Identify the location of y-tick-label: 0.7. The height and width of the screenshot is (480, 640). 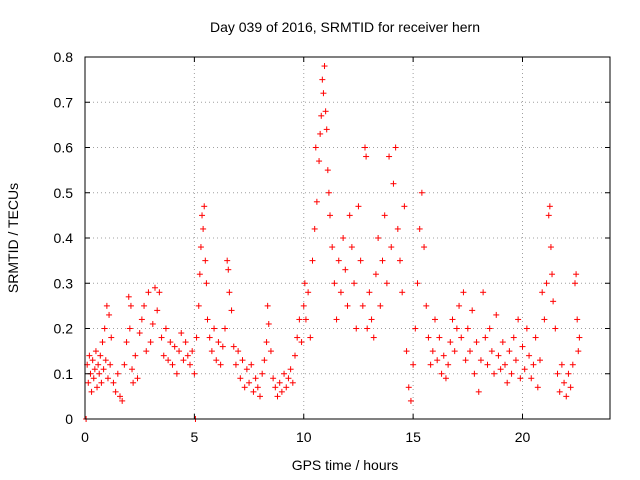
(64, 102).